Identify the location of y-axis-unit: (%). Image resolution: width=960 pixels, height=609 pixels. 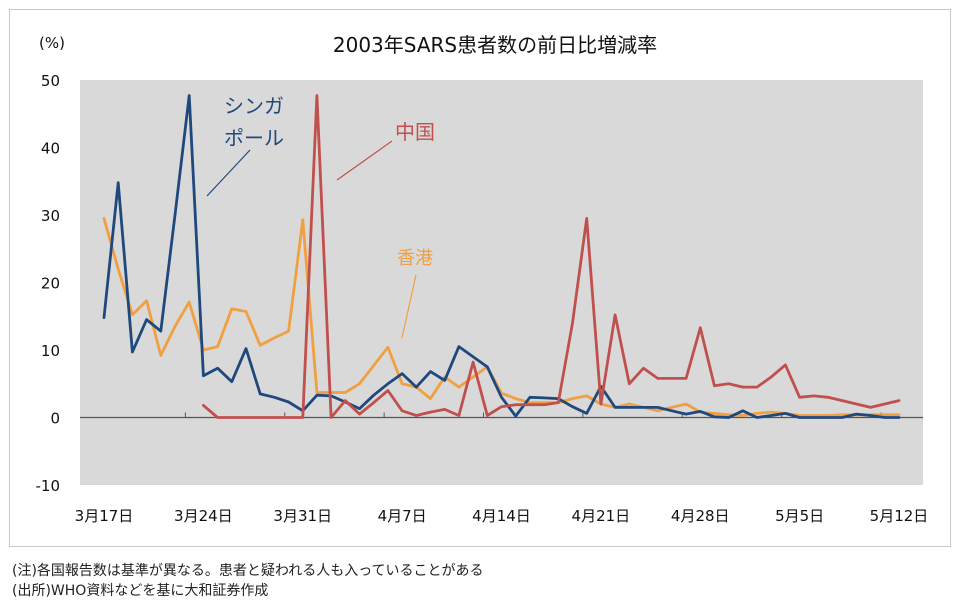
(52, 43).